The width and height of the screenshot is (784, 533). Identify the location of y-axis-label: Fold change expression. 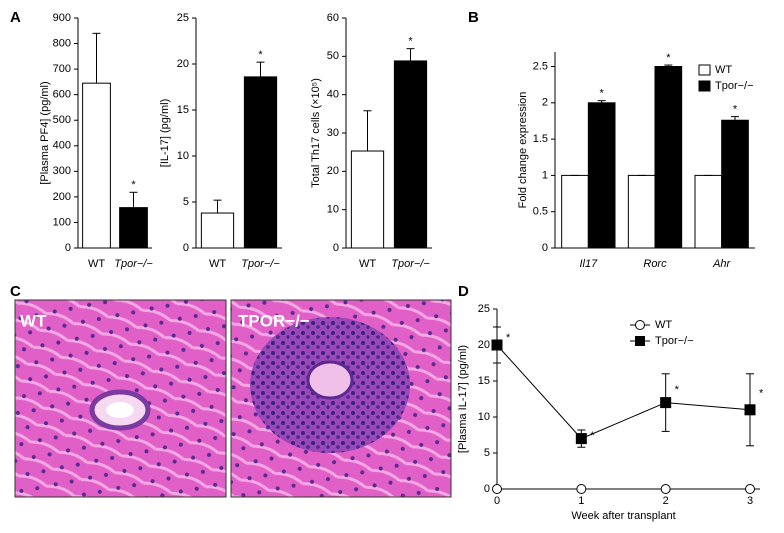
(523, 150).